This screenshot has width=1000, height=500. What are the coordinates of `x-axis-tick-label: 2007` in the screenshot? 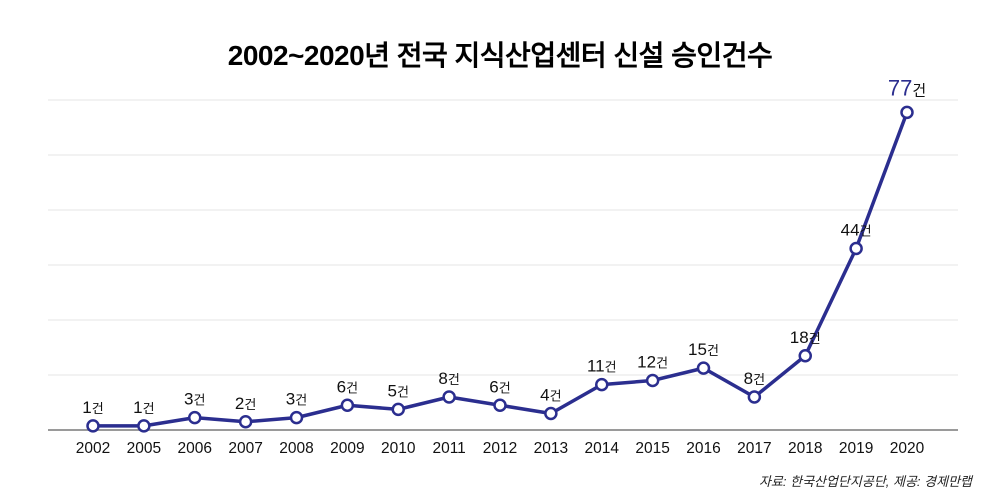 It's located at (245, 448).